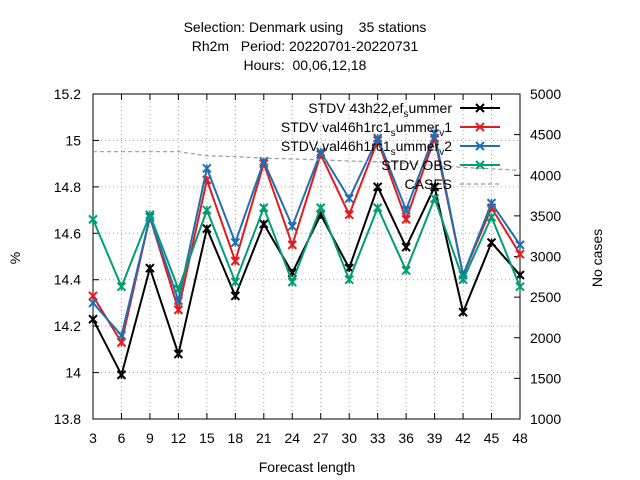  I want to click on x-tick-label: 15, so click(207, 438).